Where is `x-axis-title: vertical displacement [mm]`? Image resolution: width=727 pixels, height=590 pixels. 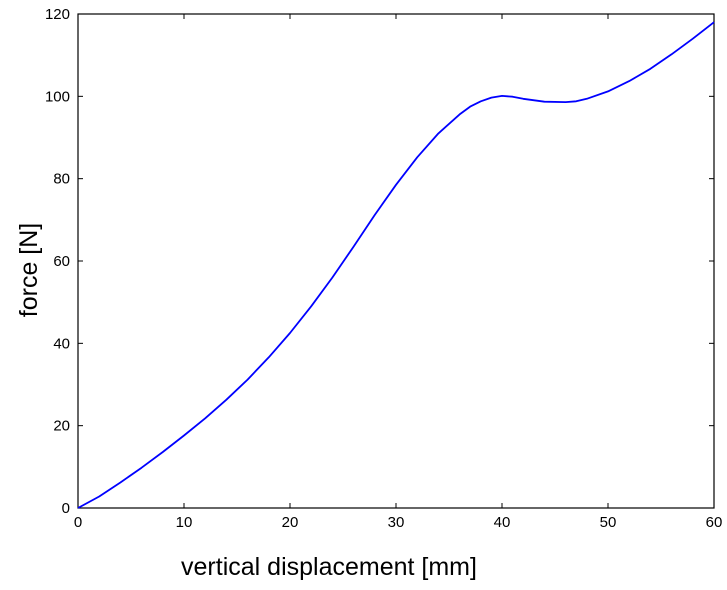
x-axis-title: vertical displacement [mm] is located at coordinates (329, 567).